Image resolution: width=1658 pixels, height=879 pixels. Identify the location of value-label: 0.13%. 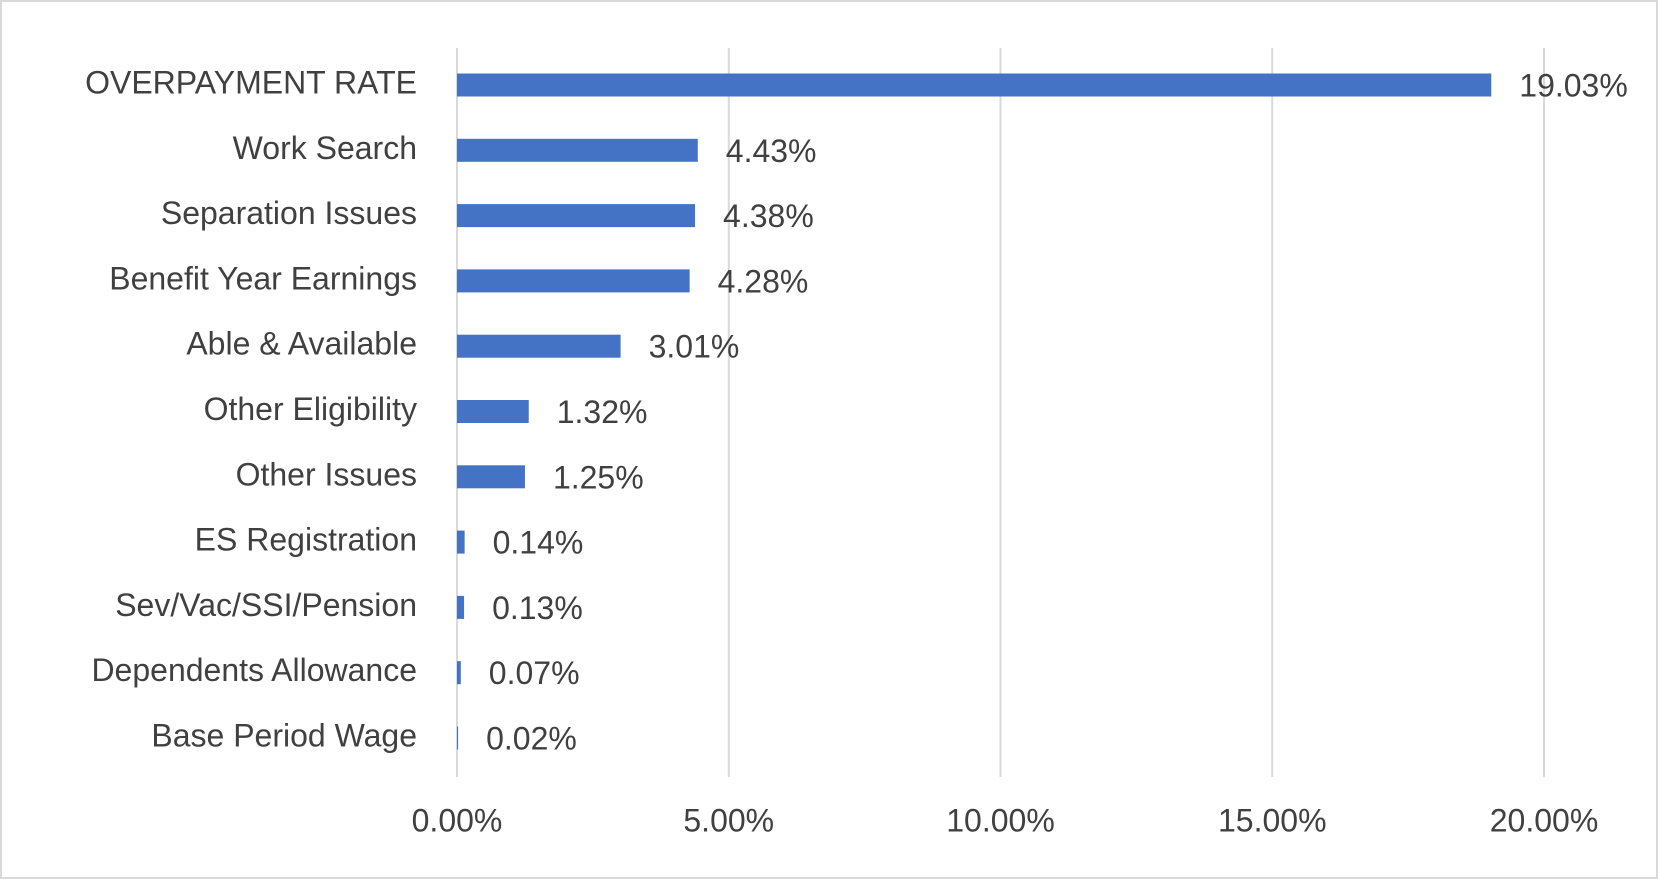
(537, 608).